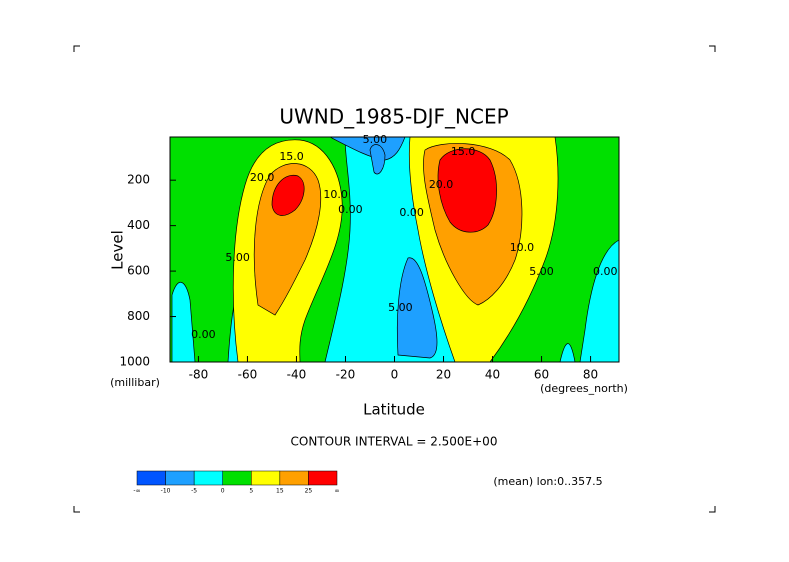 The width and height of the screenshot is (789, 562). What do you see at coordinates (590, 375) in the screenshot?
I see `x-tick-label: 80` at bounding box center [590, 375].